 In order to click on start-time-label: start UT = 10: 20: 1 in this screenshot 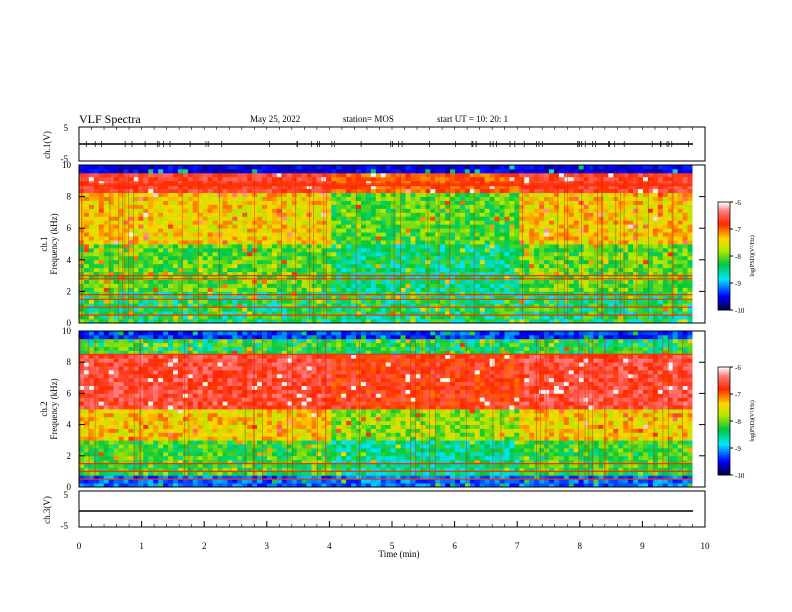, I will do `click(472, 119)`.